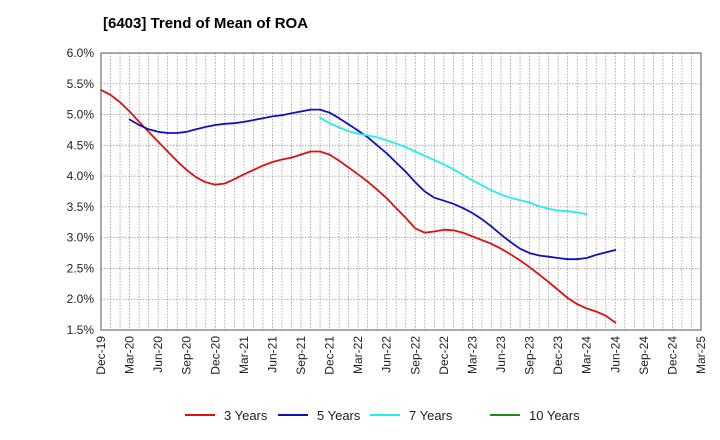 The height and width of the screenshot is (440, 720). I want to click on x-tick-label: Dec-24, so click(672, 355).